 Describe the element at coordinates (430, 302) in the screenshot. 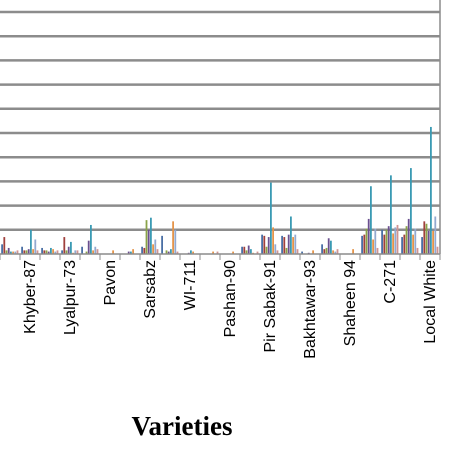

I see `x-tick-label: Local White` at that location.